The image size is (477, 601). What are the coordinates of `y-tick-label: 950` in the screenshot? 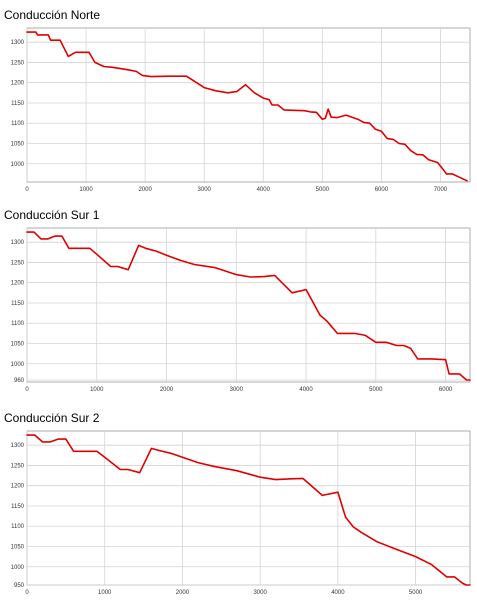 It's located at (19, 586).